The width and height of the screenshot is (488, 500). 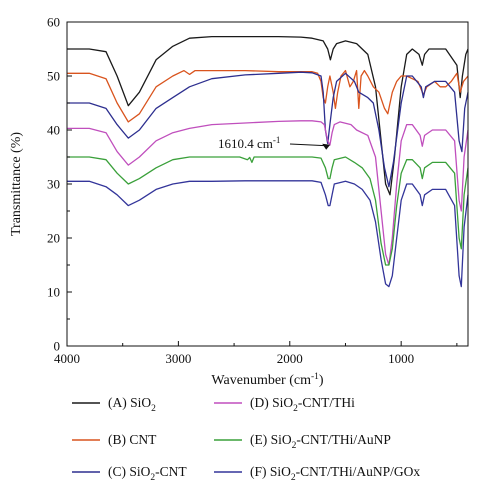 I want to click on y-tick-label: 40, so click(x=53, y=130).